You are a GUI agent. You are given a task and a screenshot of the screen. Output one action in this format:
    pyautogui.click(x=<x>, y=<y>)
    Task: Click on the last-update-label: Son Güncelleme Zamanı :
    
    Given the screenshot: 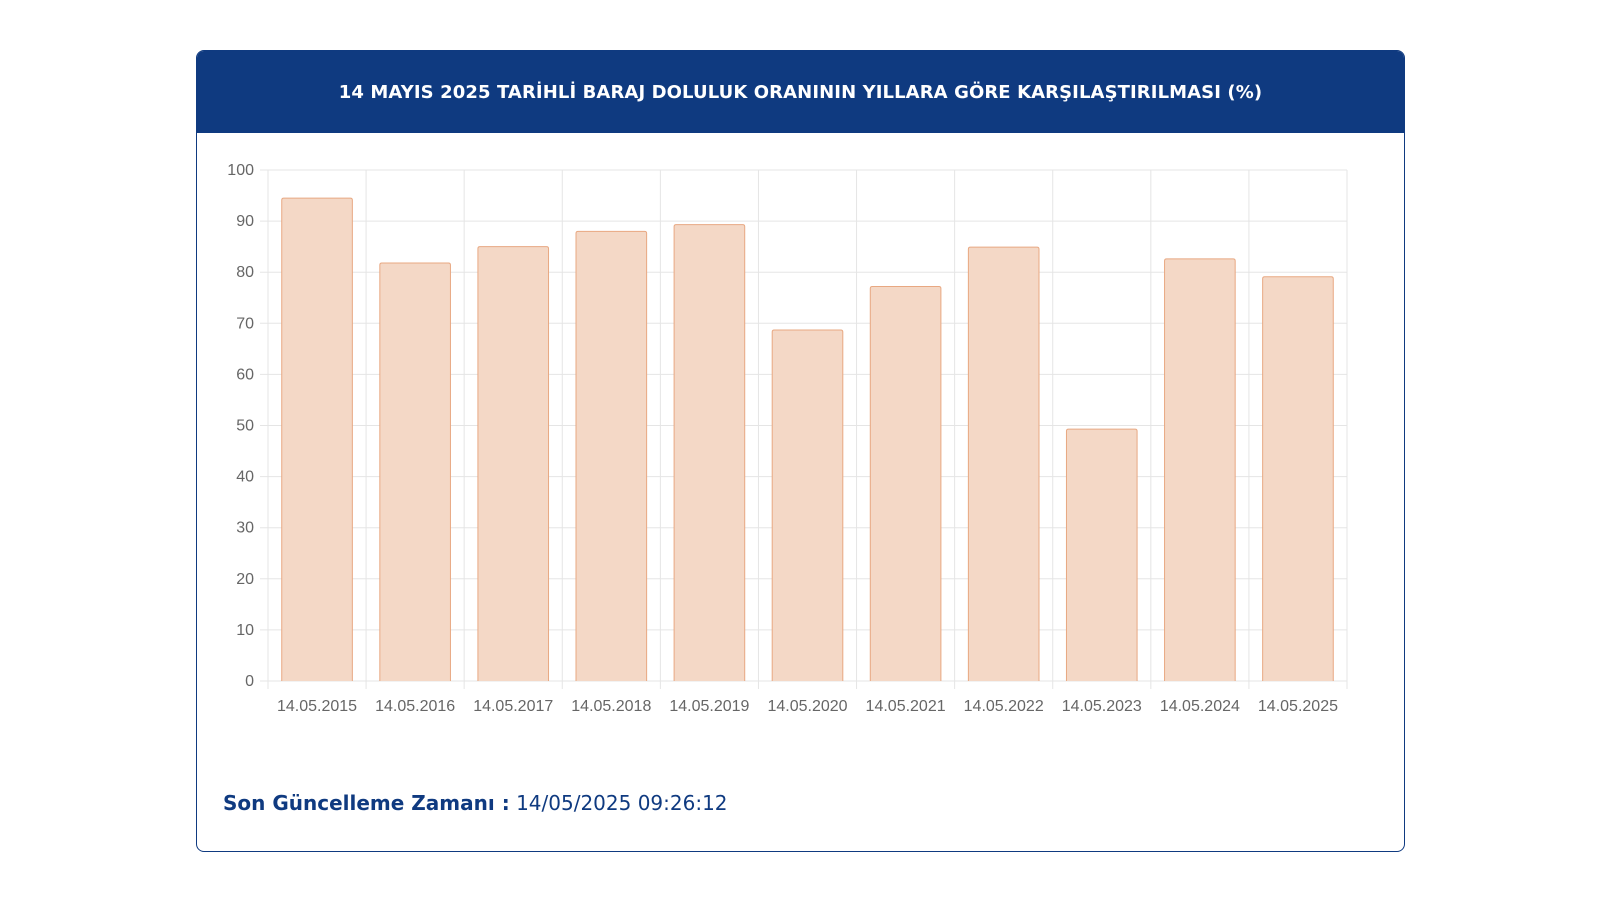 What is the action you would take?
    pyautogui.click(x=366, y=803)
    